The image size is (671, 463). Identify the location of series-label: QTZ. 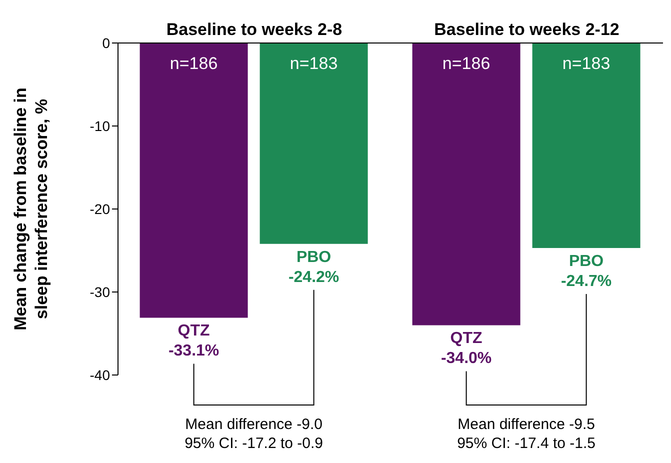
(194, 331).